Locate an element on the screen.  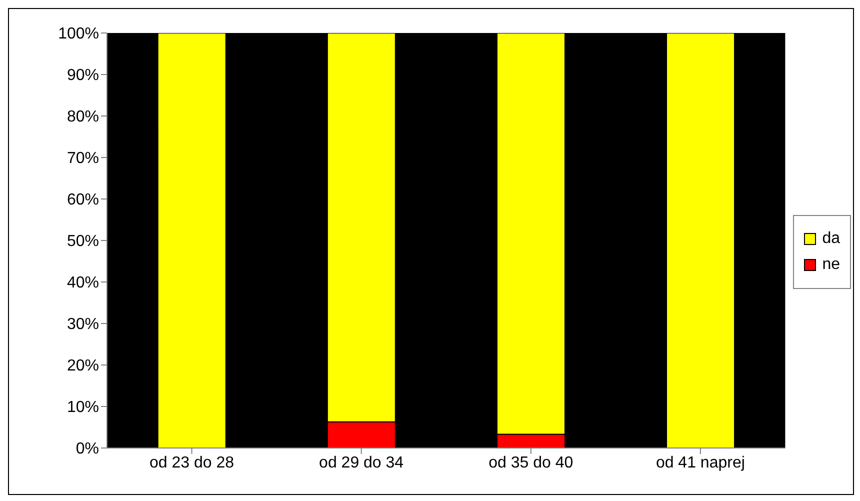
y-tick-label: 60% is located at coordinates (82, 200).